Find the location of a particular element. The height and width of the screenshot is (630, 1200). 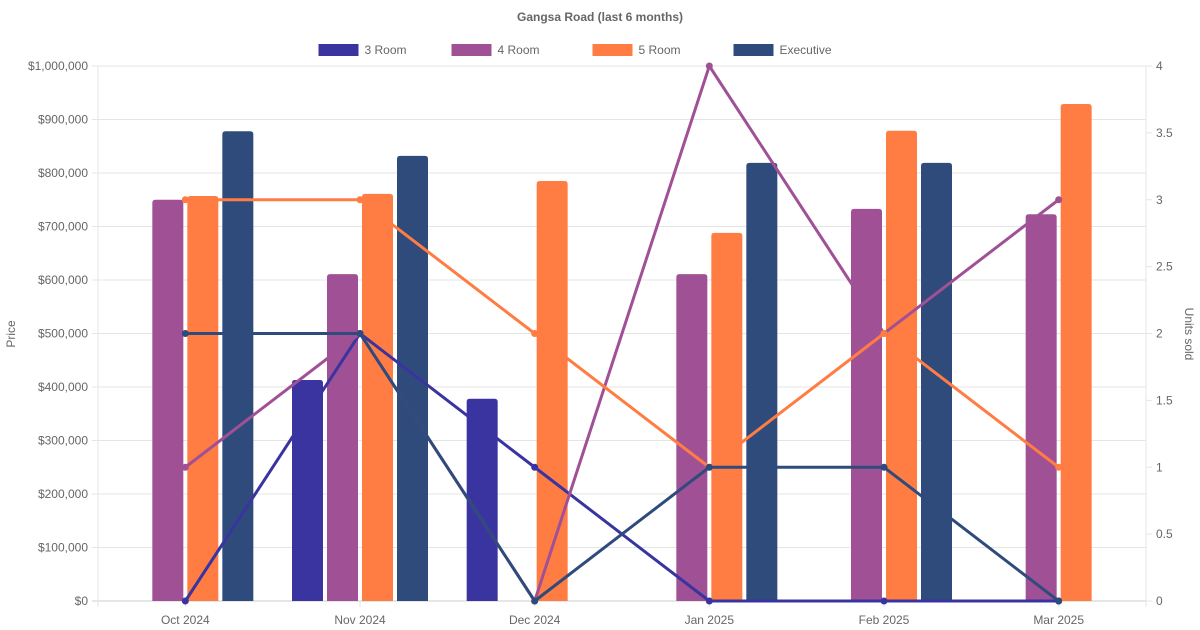

legend: 3 Room 4 Room 5 Room Executive is located at coordinates (575, 50).